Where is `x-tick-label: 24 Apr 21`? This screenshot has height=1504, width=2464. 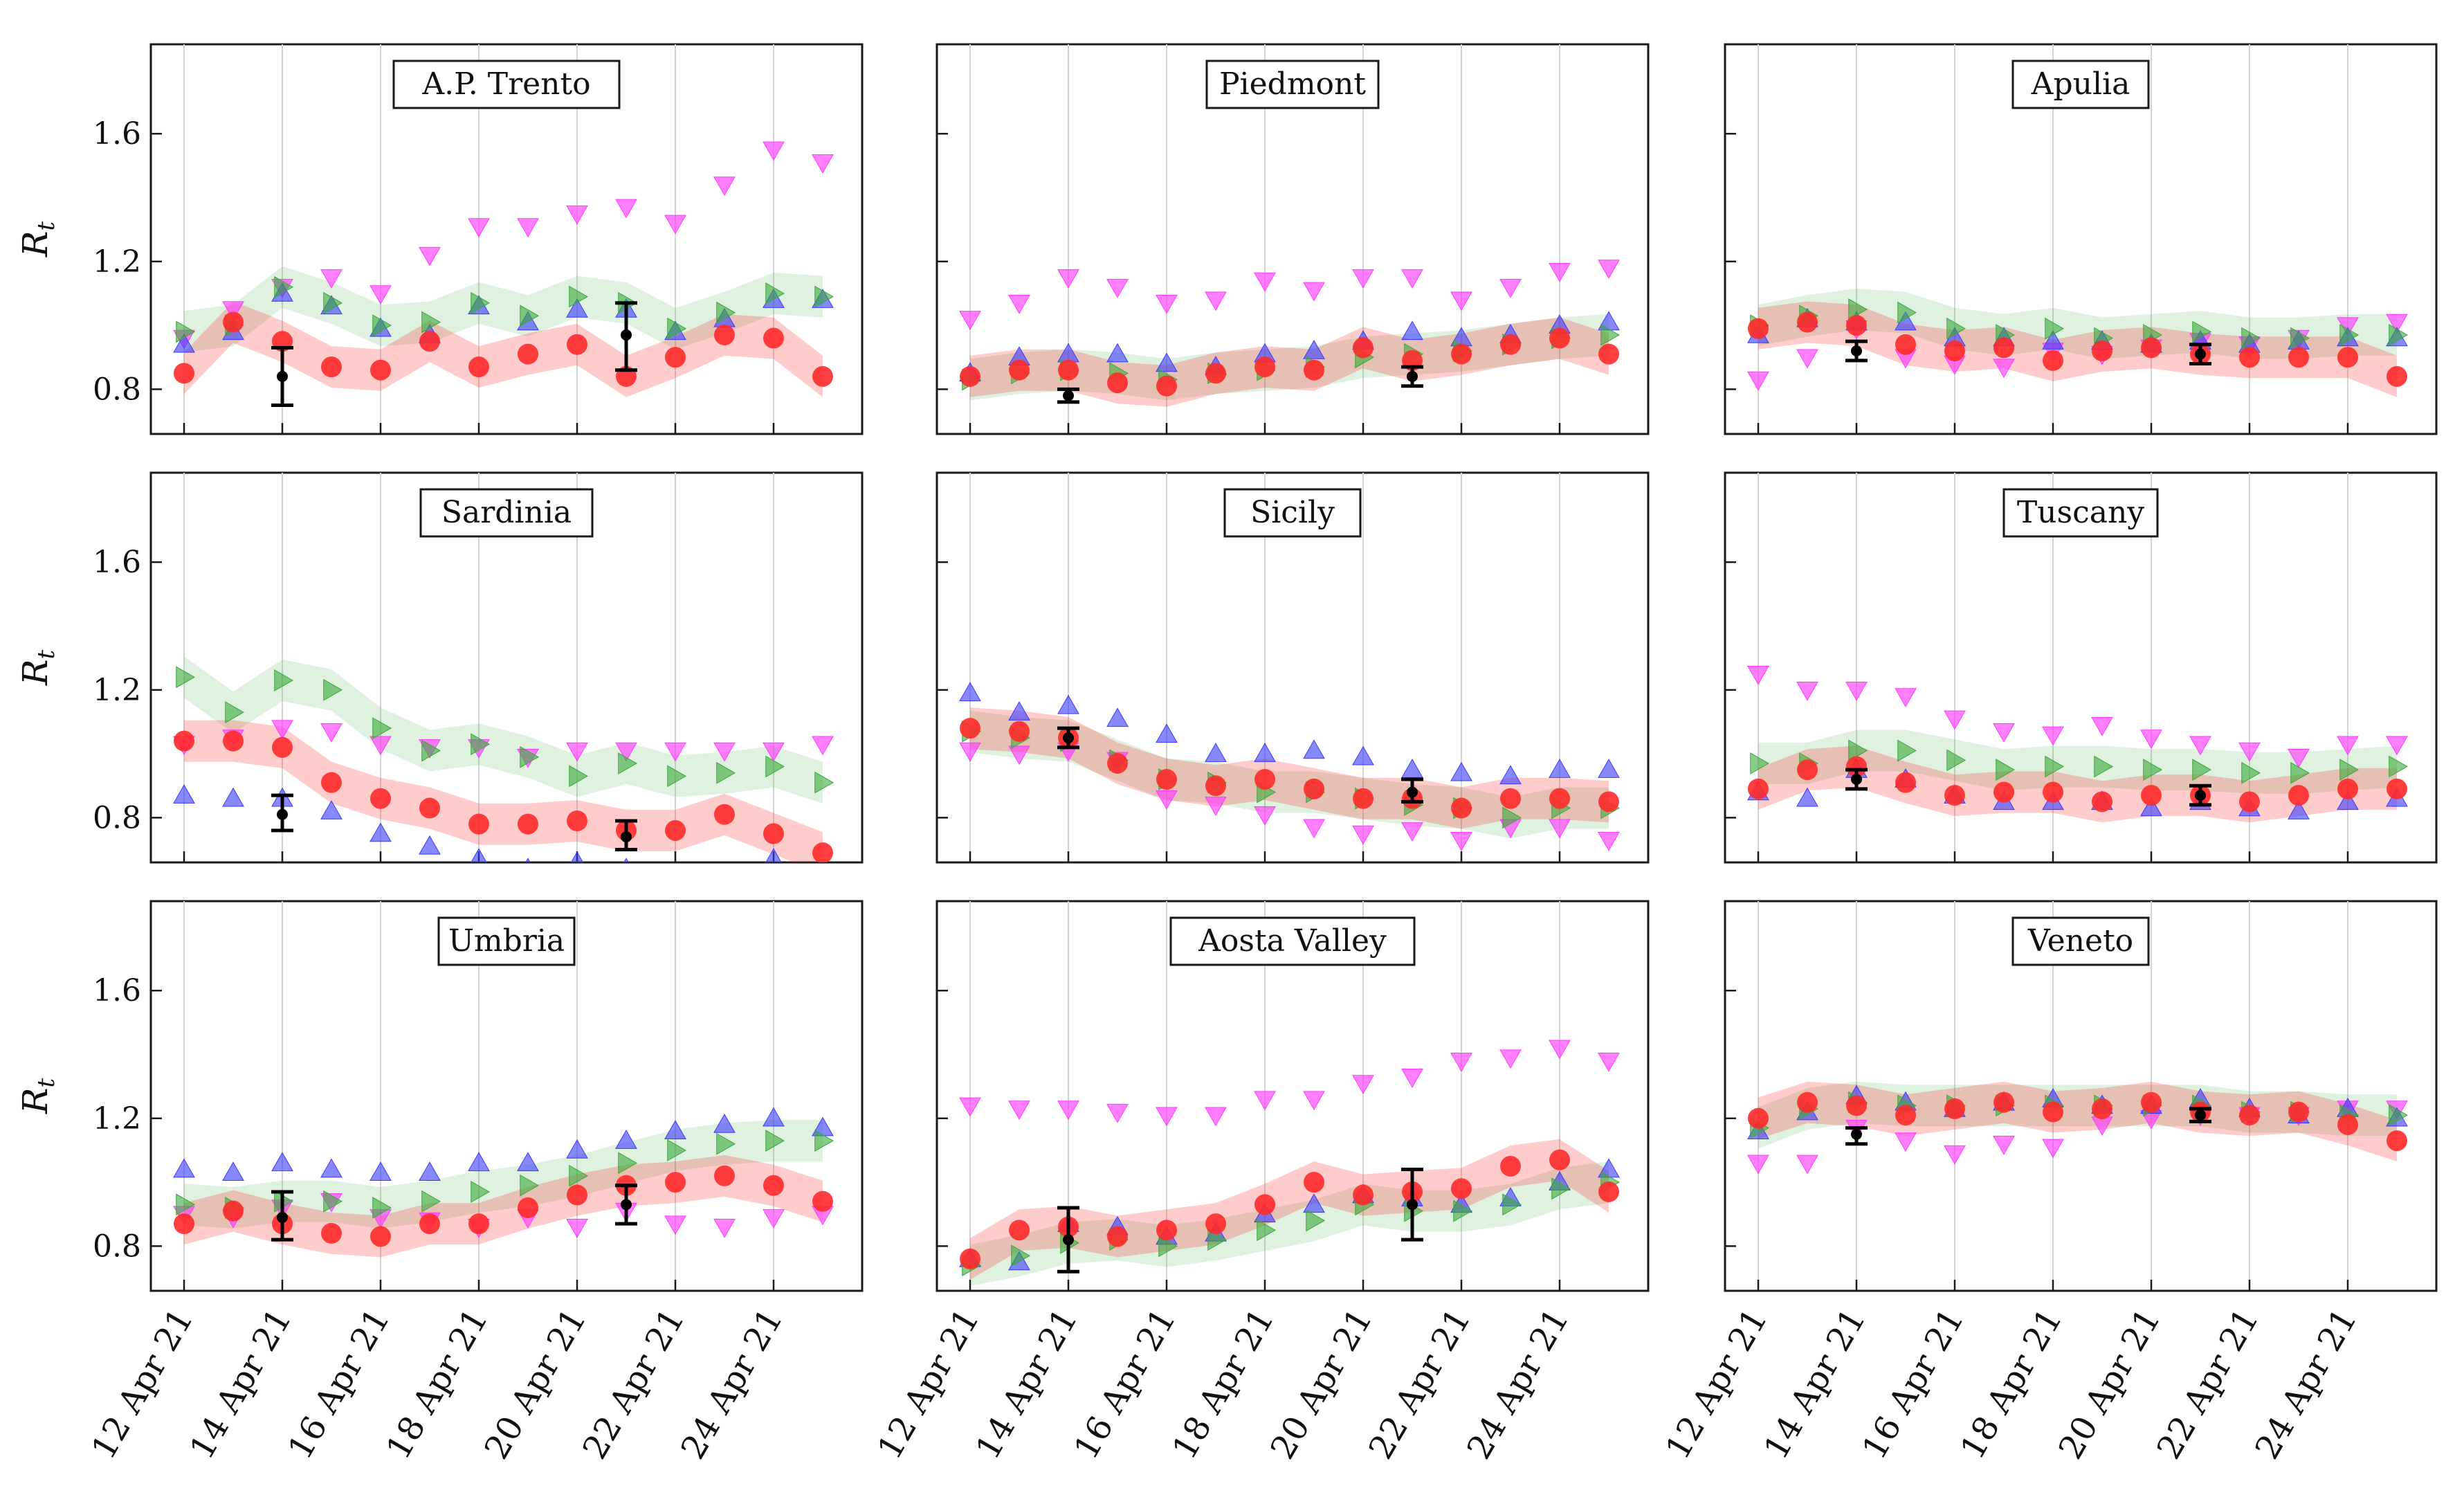 x-tick-label: 24 Apr 21 is located at coordinates (1517, 1384).